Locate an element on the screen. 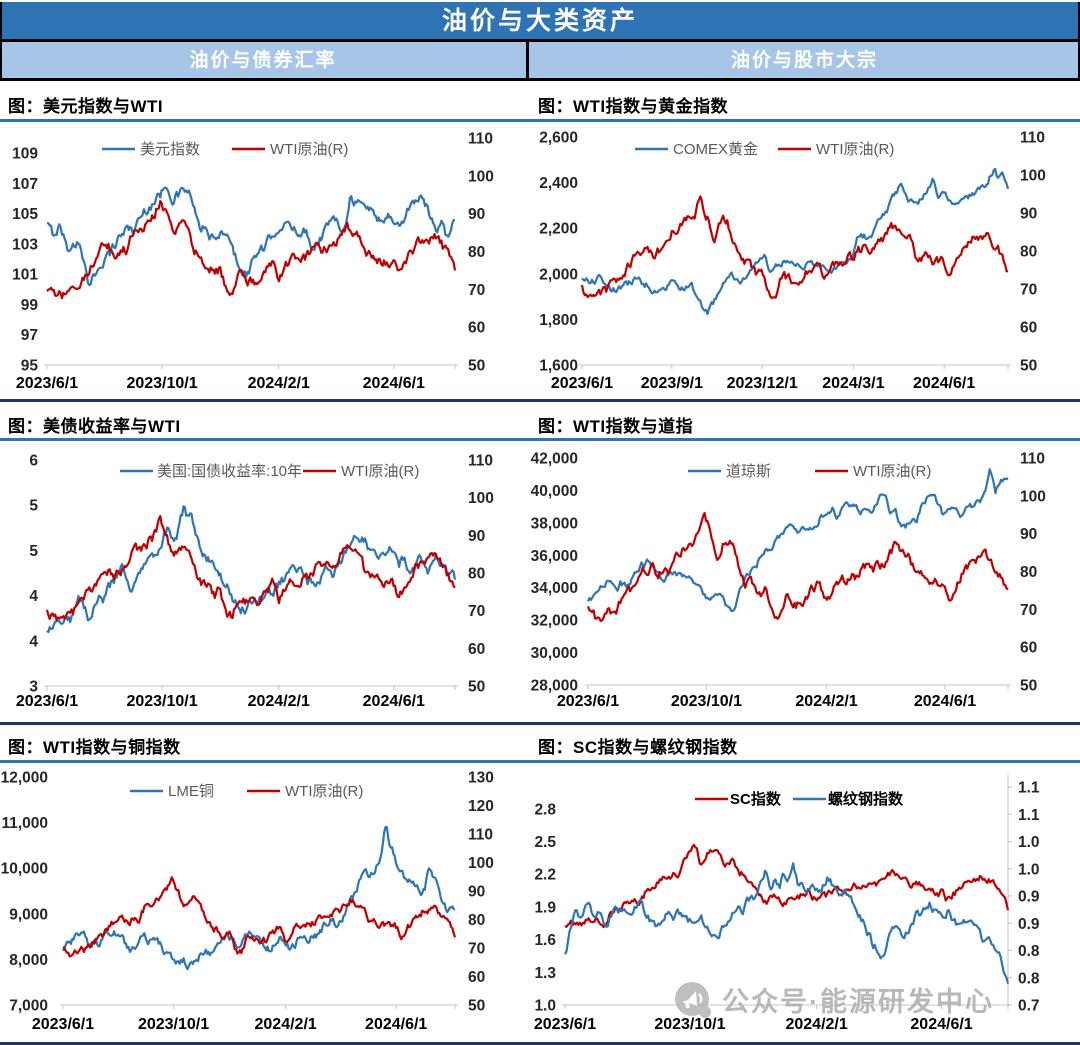 The width and height of the screenshot is (1080, 1045). svg-text: 1.9 is located at coordinates (545, 907).